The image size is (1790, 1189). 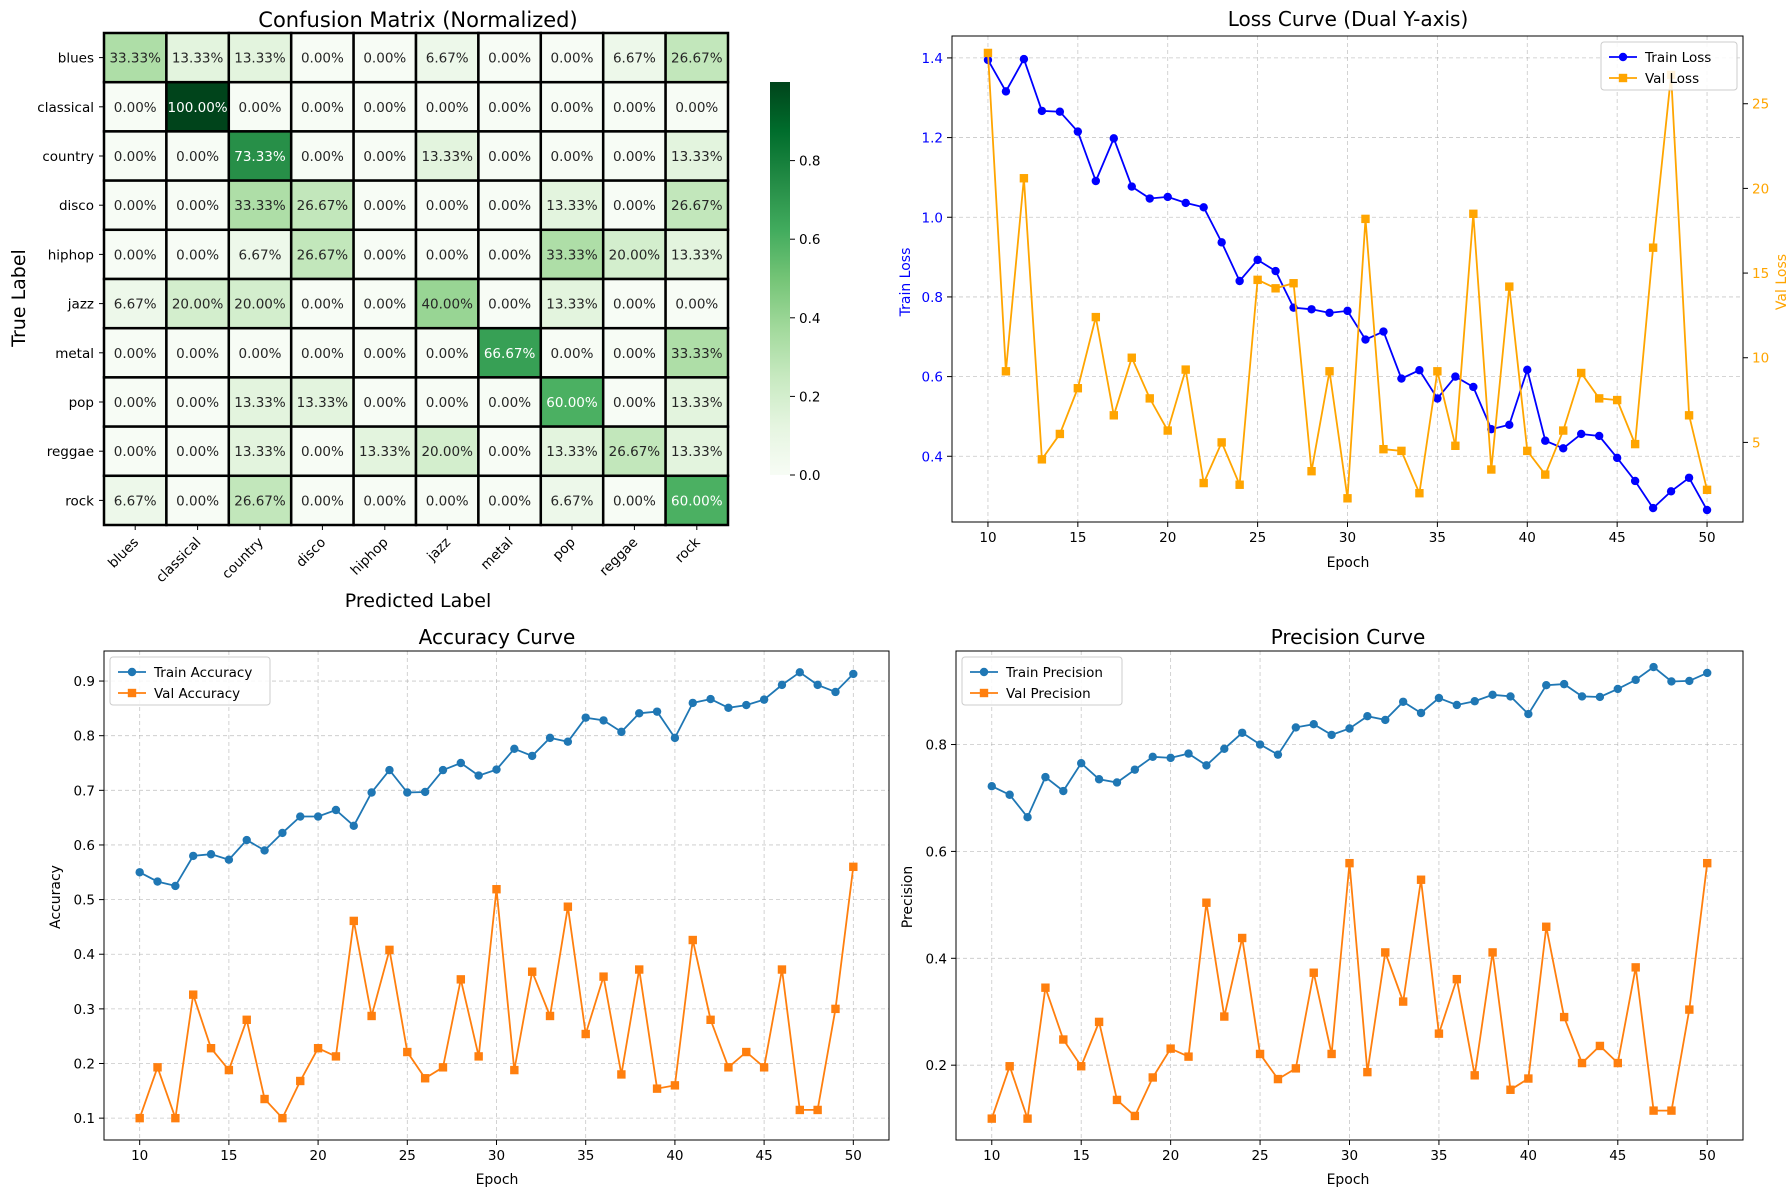 What do you see at coordinates (853, 1156) in the screenshot?
I see `x-tick-label: 50` at bounding box center [853, 1156].